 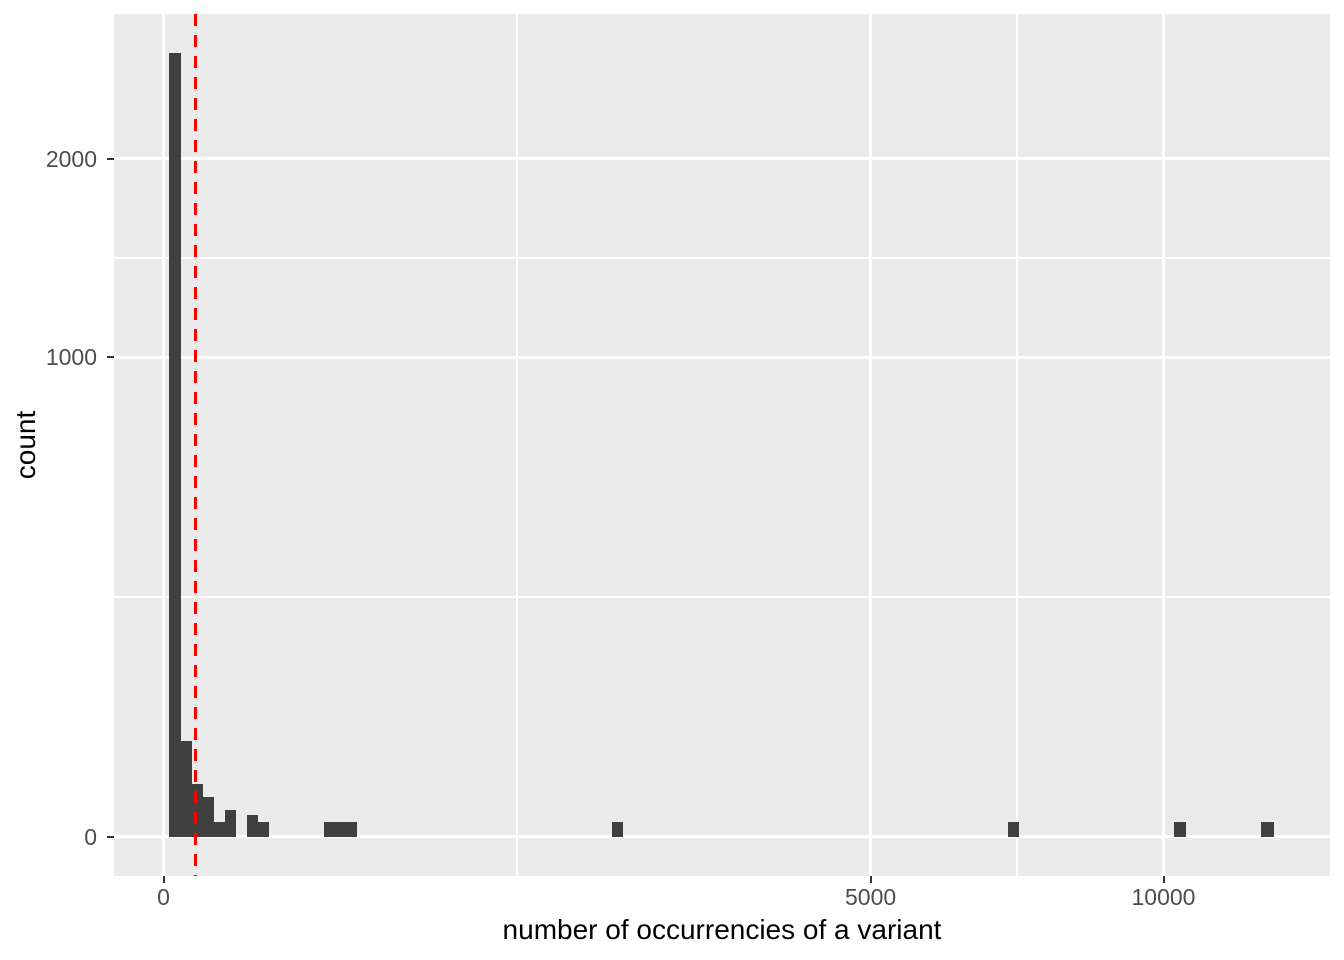 What do you see at coordinates (163, 897) in the screenshot?
I see `x-axis-tick-label: 0` at bounding box center [163, 897].